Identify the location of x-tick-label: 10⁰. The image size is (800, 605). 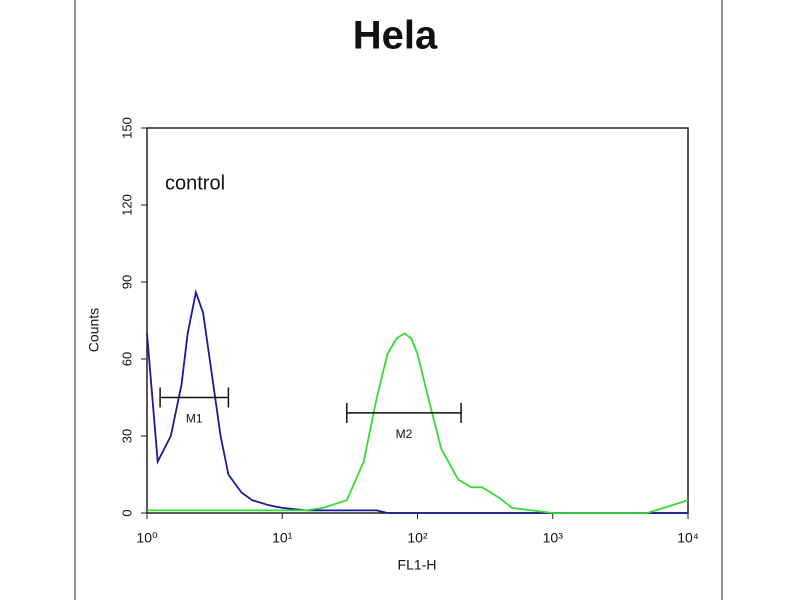
(147, 538).